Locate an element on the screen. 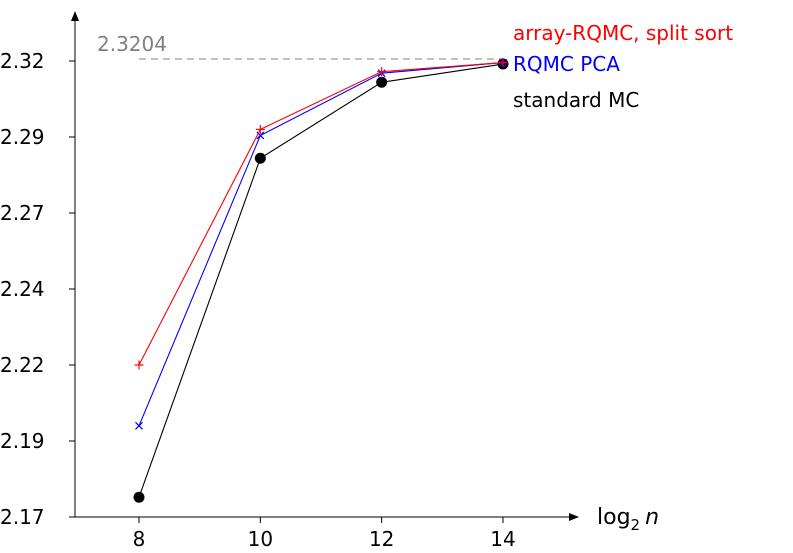 Image resolution: width=793 pixels, height=553 pixels. y-tick-label: 2.27 is located at coordinates (22, 213).